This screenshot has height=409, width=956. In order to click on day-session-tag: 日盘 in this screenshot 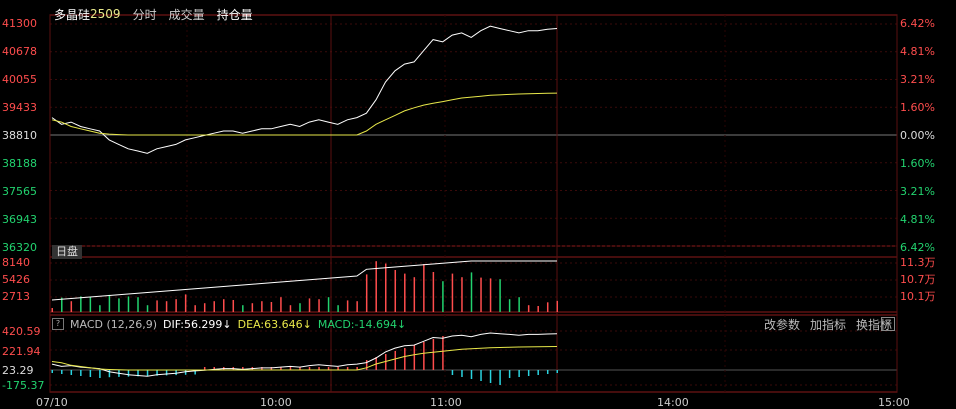, I will do `click(67, 252)`.